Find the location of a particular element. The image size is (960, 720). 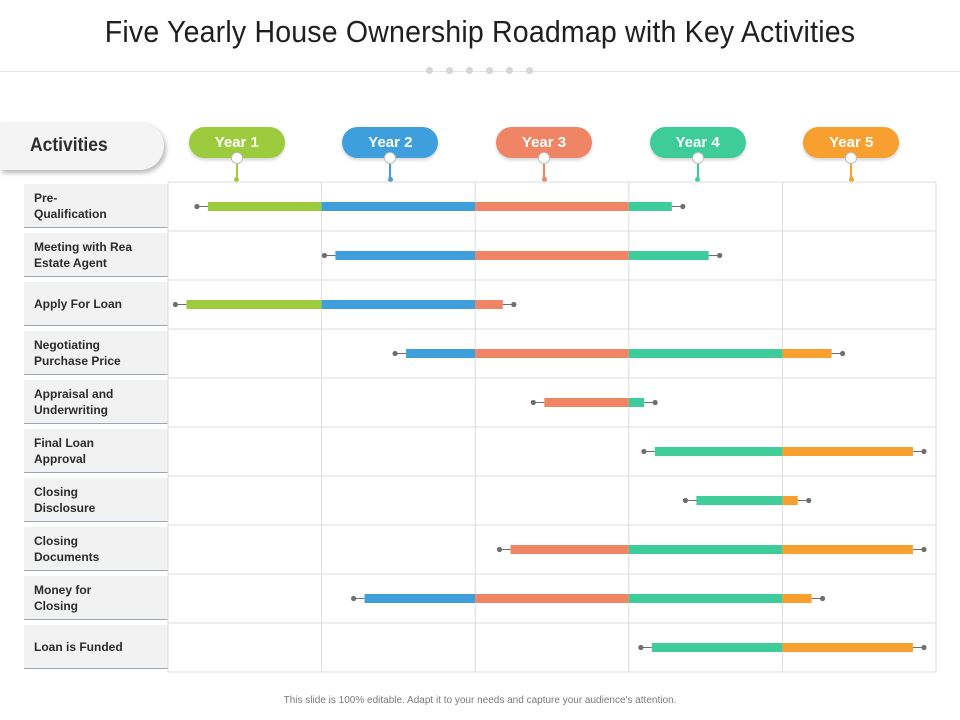

title-divider is located at coordinates (480, 71).